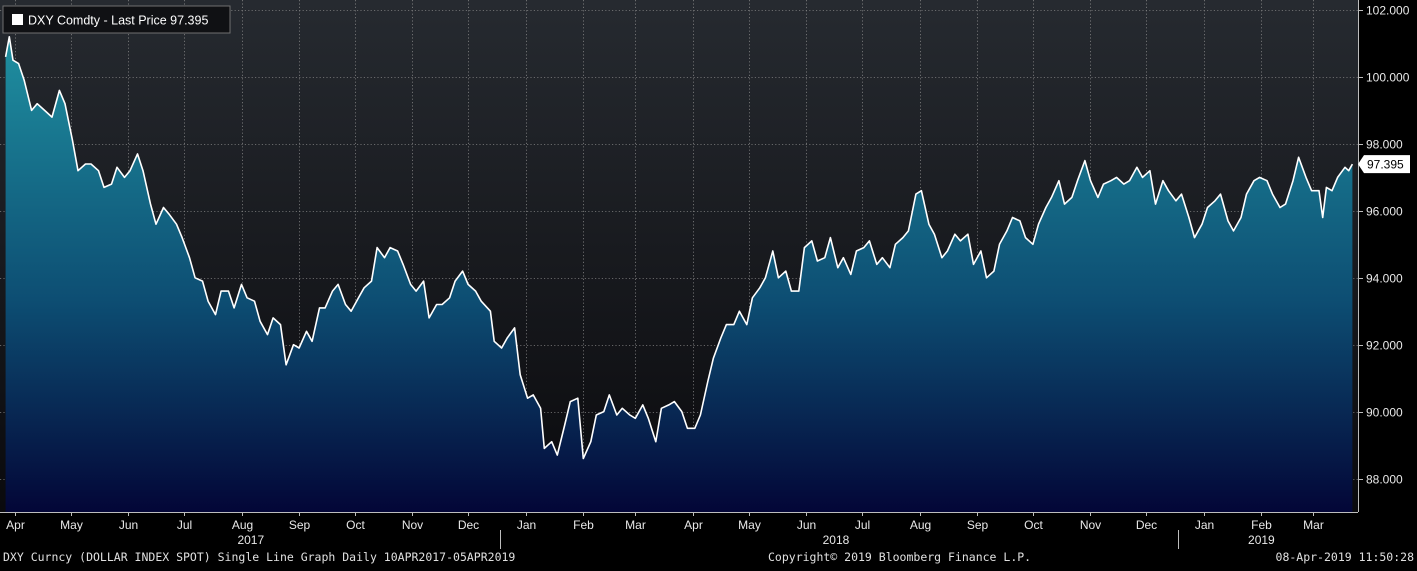  Describe the element at coordinates (1388, 78) in the screenshot. I see `y-tick-label: 100.000` at that location.